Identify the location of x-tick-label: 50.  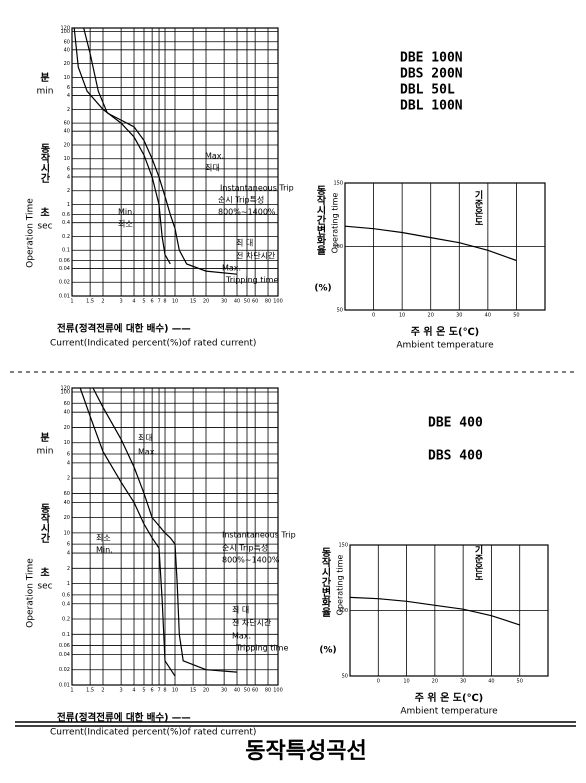
(516, 316).